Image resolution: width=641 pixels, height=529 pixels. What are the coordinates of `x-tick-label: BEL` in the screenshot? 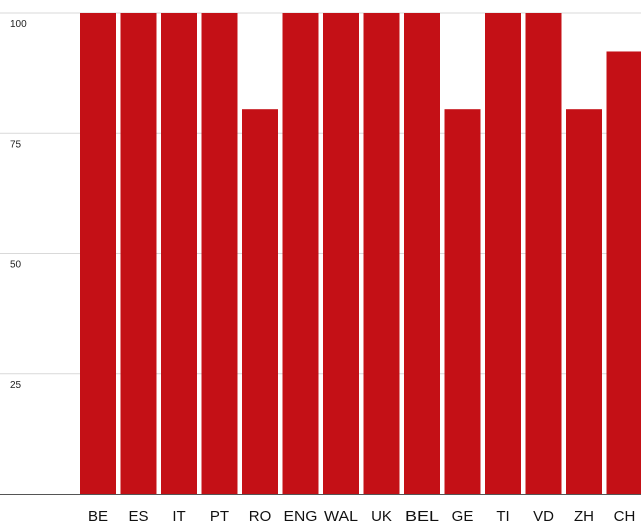 It's located at (422, 516).